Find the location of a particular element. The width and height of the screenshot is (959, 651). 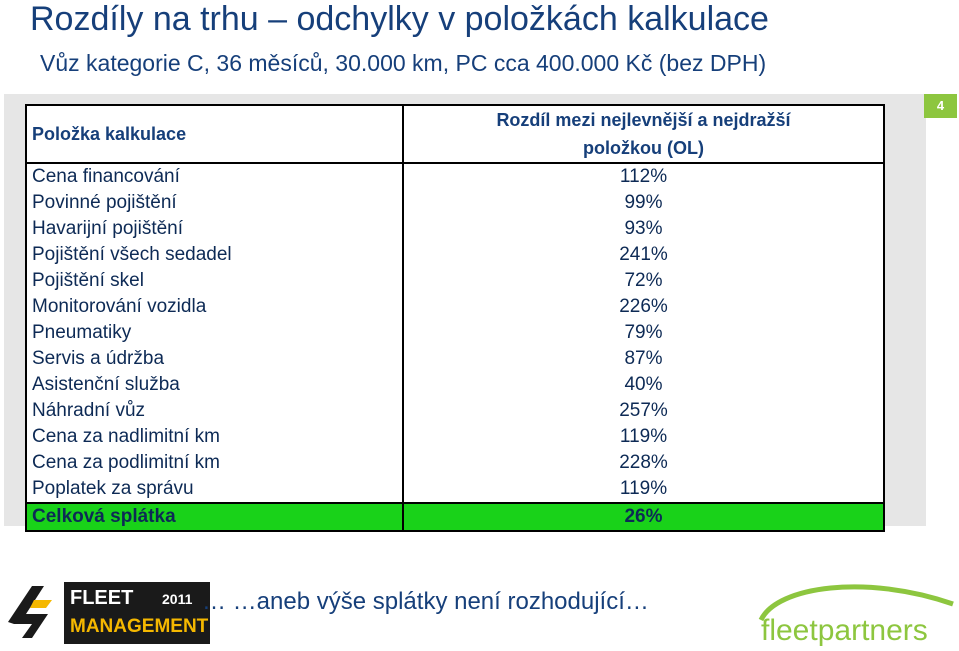

table-row: Pojištění všech sedadel 241% is located at coordinates (455, 255).